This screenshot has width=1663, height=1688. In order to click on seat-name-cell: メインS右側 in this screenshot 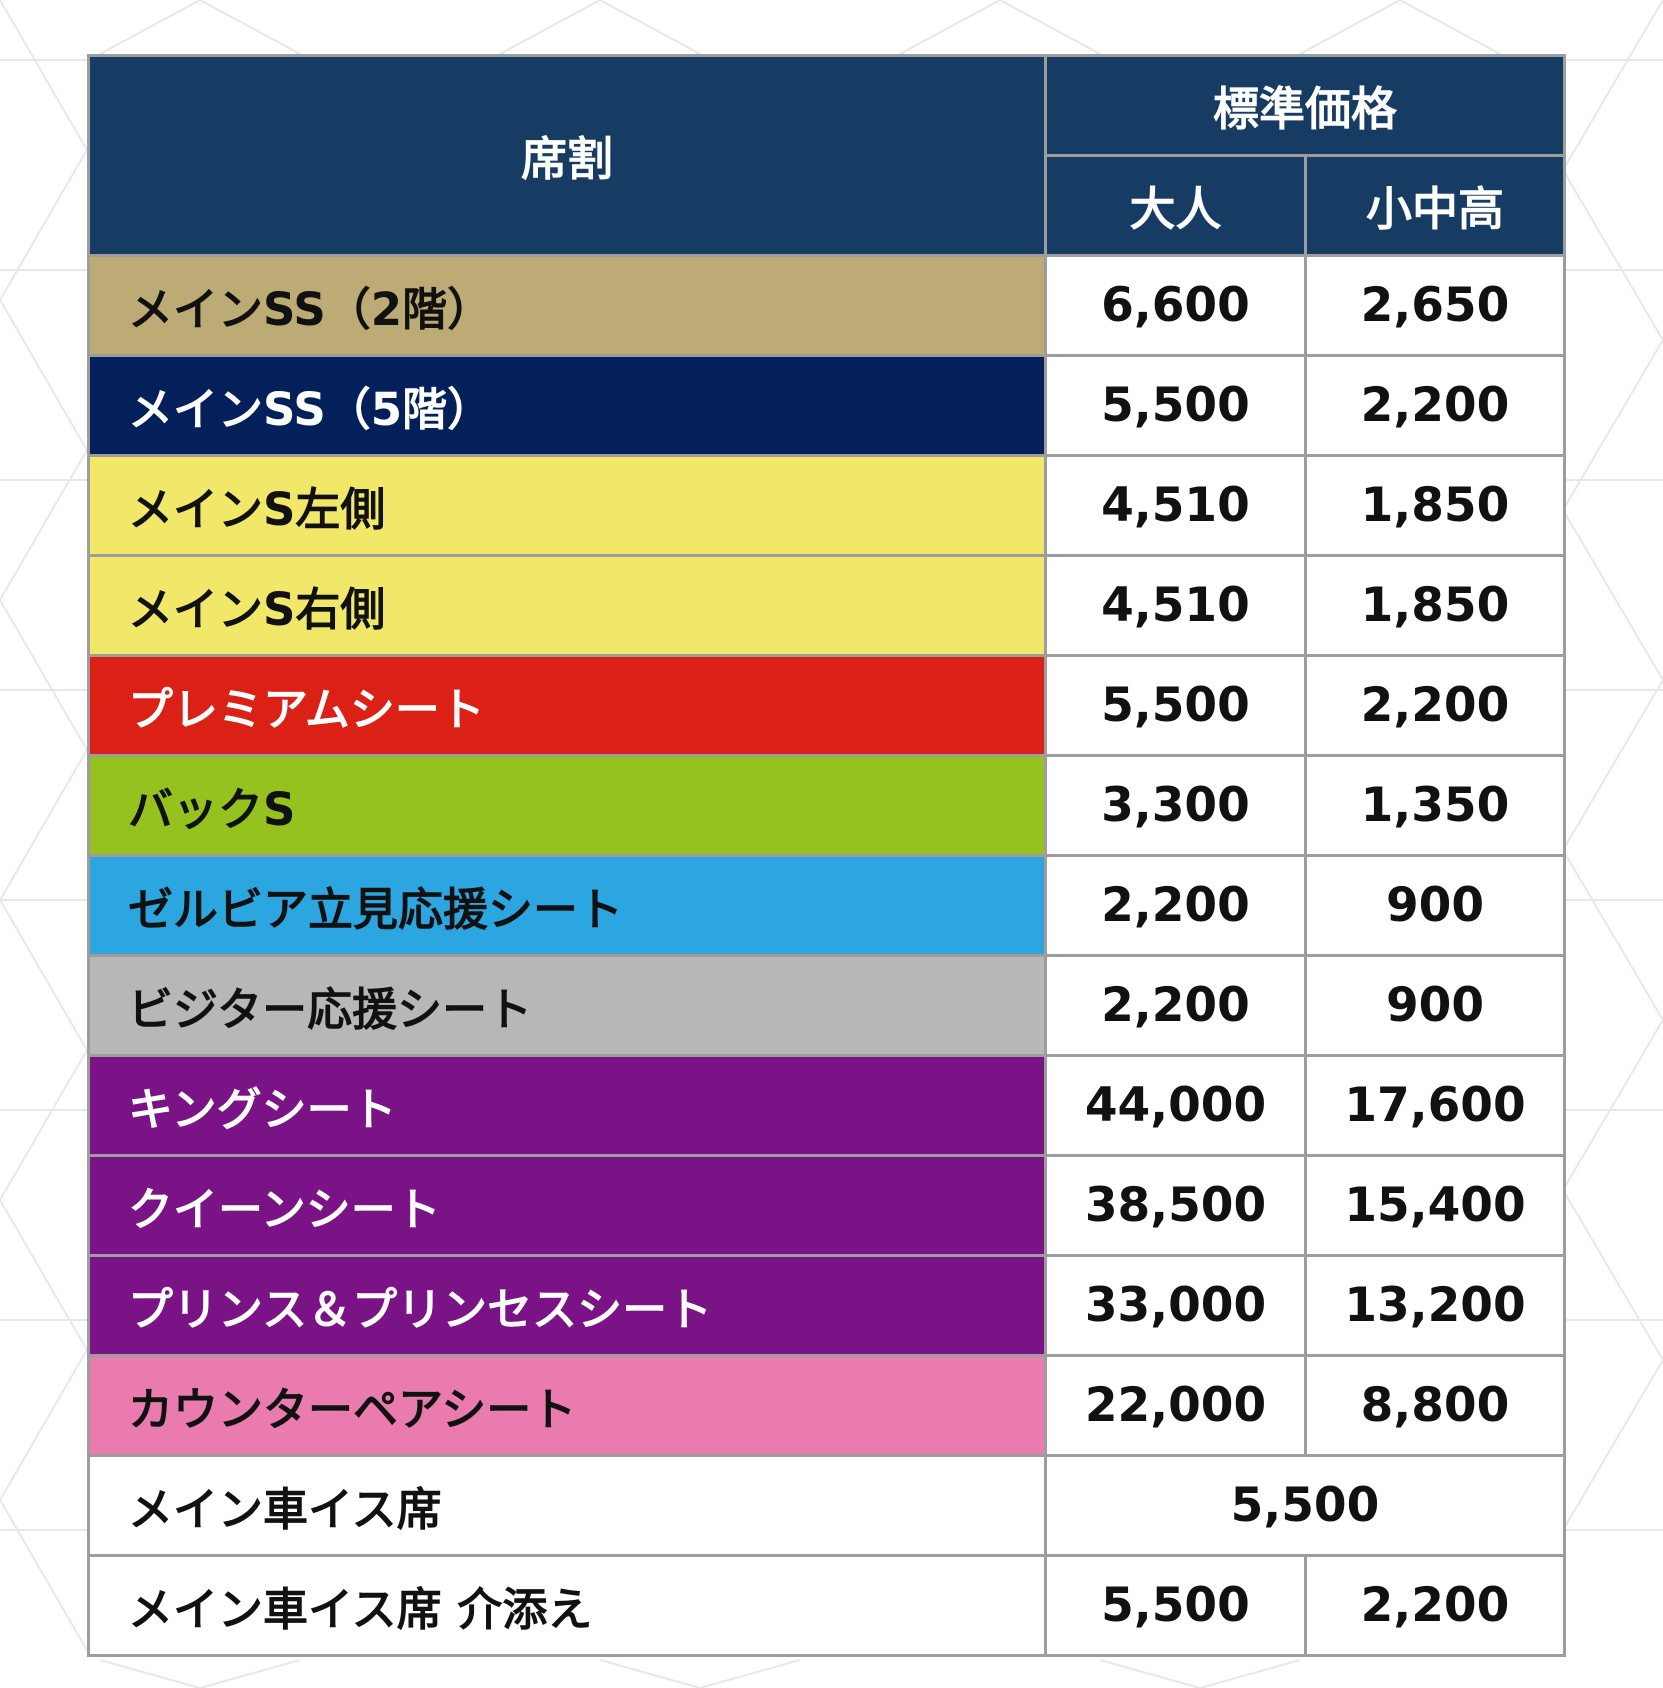, I will do `click(567, 605)`.